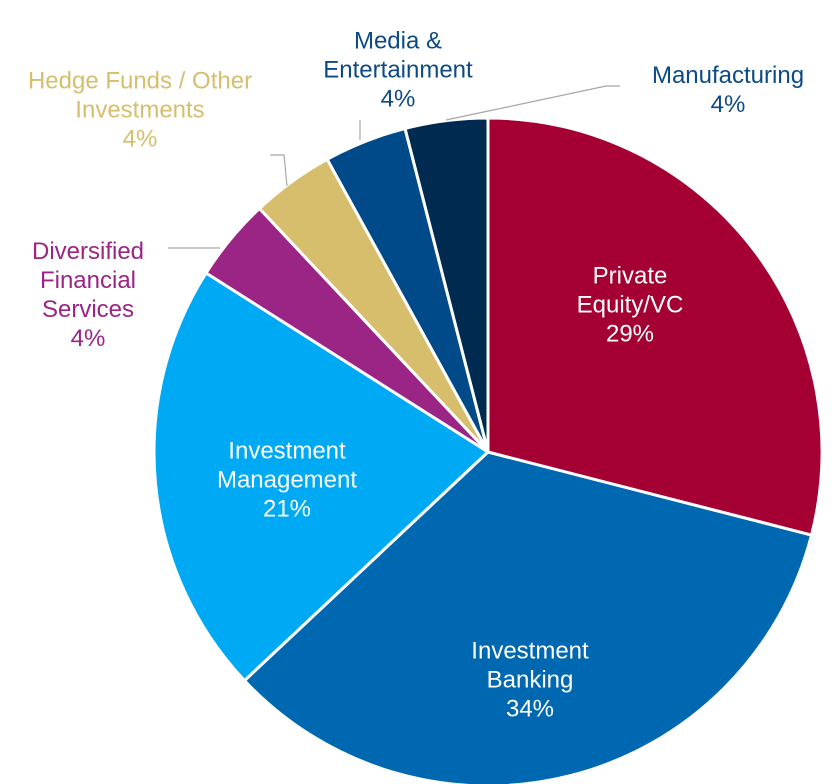 The width and height of the screenshot is (833, 784). I want to click on category-label: Diversified Financial Services, so click(88, 280).